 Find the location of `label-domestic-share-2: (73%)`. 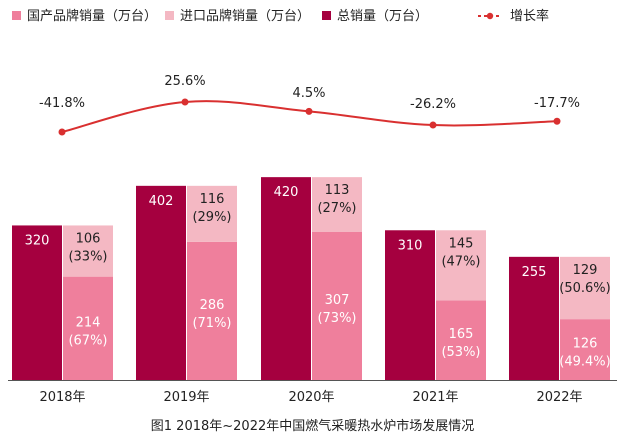

label-domestic-share-2: (73%) is located at coordinates (336, 318).